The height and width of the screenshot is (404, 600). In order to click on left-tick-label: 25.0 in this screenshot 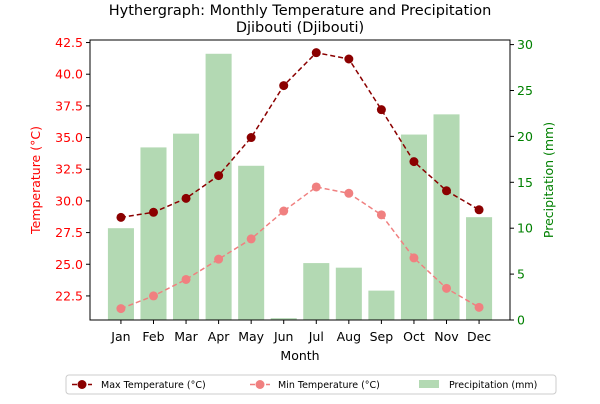, I will do `click(69, 264)`.